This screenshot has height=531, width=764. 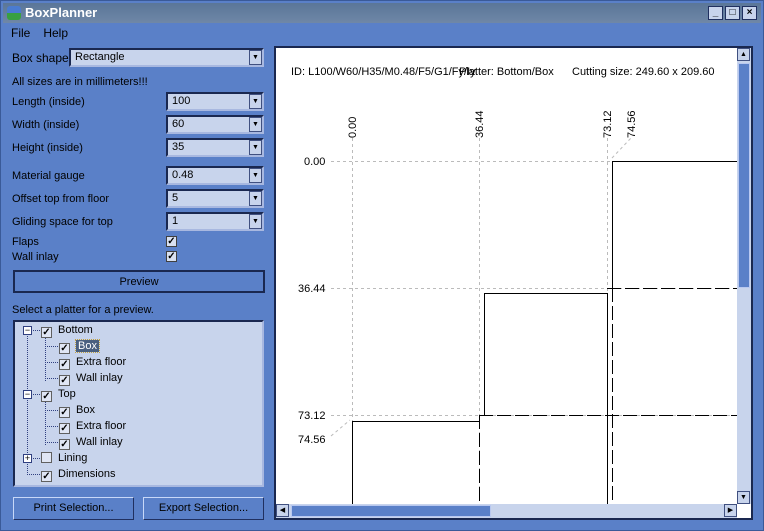 What do you see at coordinates (215, 147) in the screenshot?
I see `field-input: 35 ▼` at bounding box center [215, 147].